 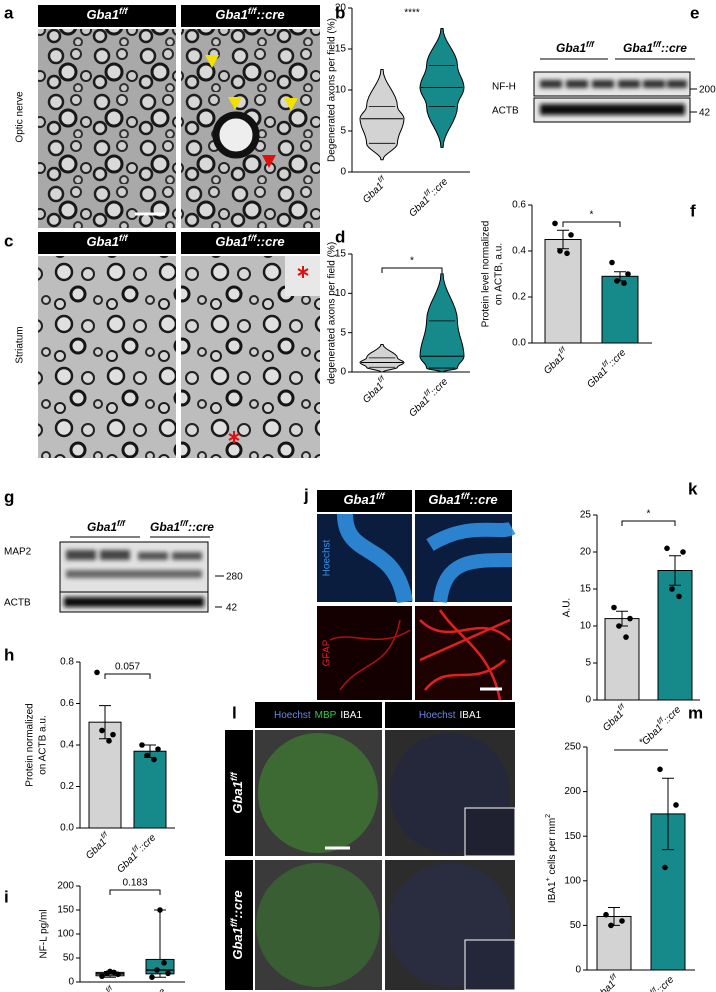 What do you see at coordinates (586, 626) in the screenshot?
I see `y-tick-label: 10` at bounding box center [586, 626].